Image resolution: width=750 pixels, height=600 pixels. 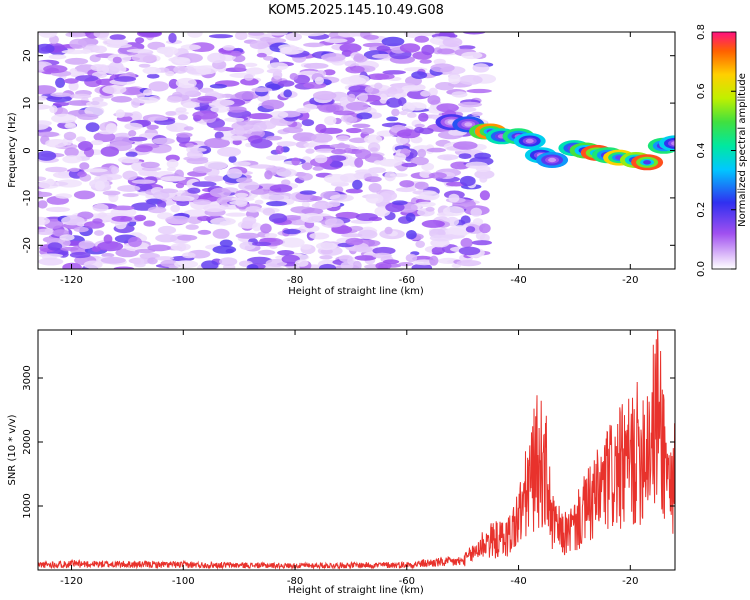 What do you see at coordinates (701, 210) in the screenshot?
I see `colorbar-tick-label: 0.2` at bounding box center [701, 210].